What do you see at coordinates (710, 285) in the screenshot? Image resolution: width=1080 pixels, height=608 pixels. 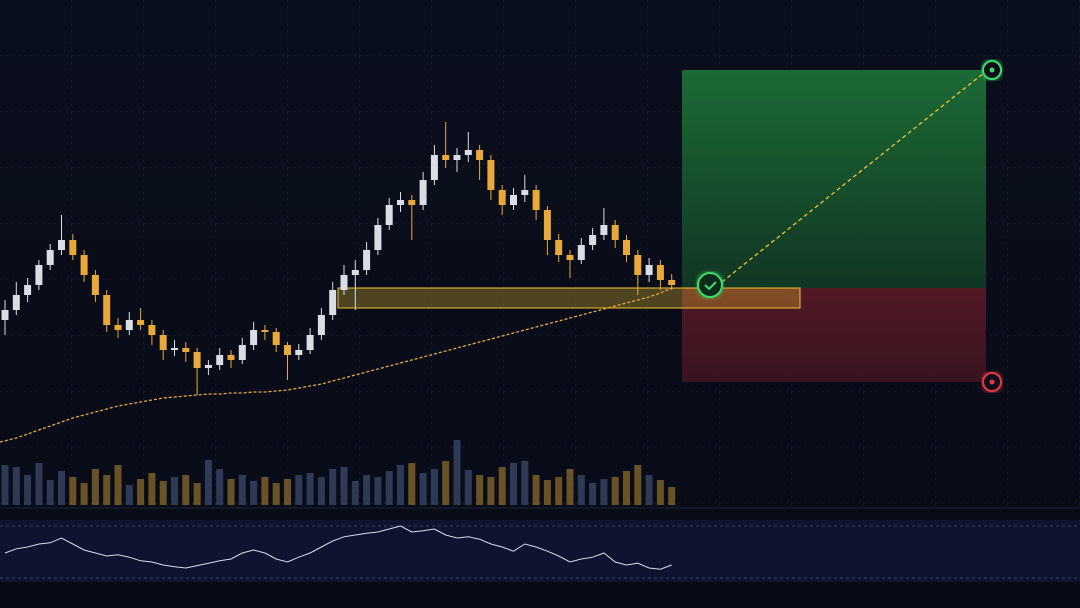 I see `entry-marker` at bounding box center [710, 285].